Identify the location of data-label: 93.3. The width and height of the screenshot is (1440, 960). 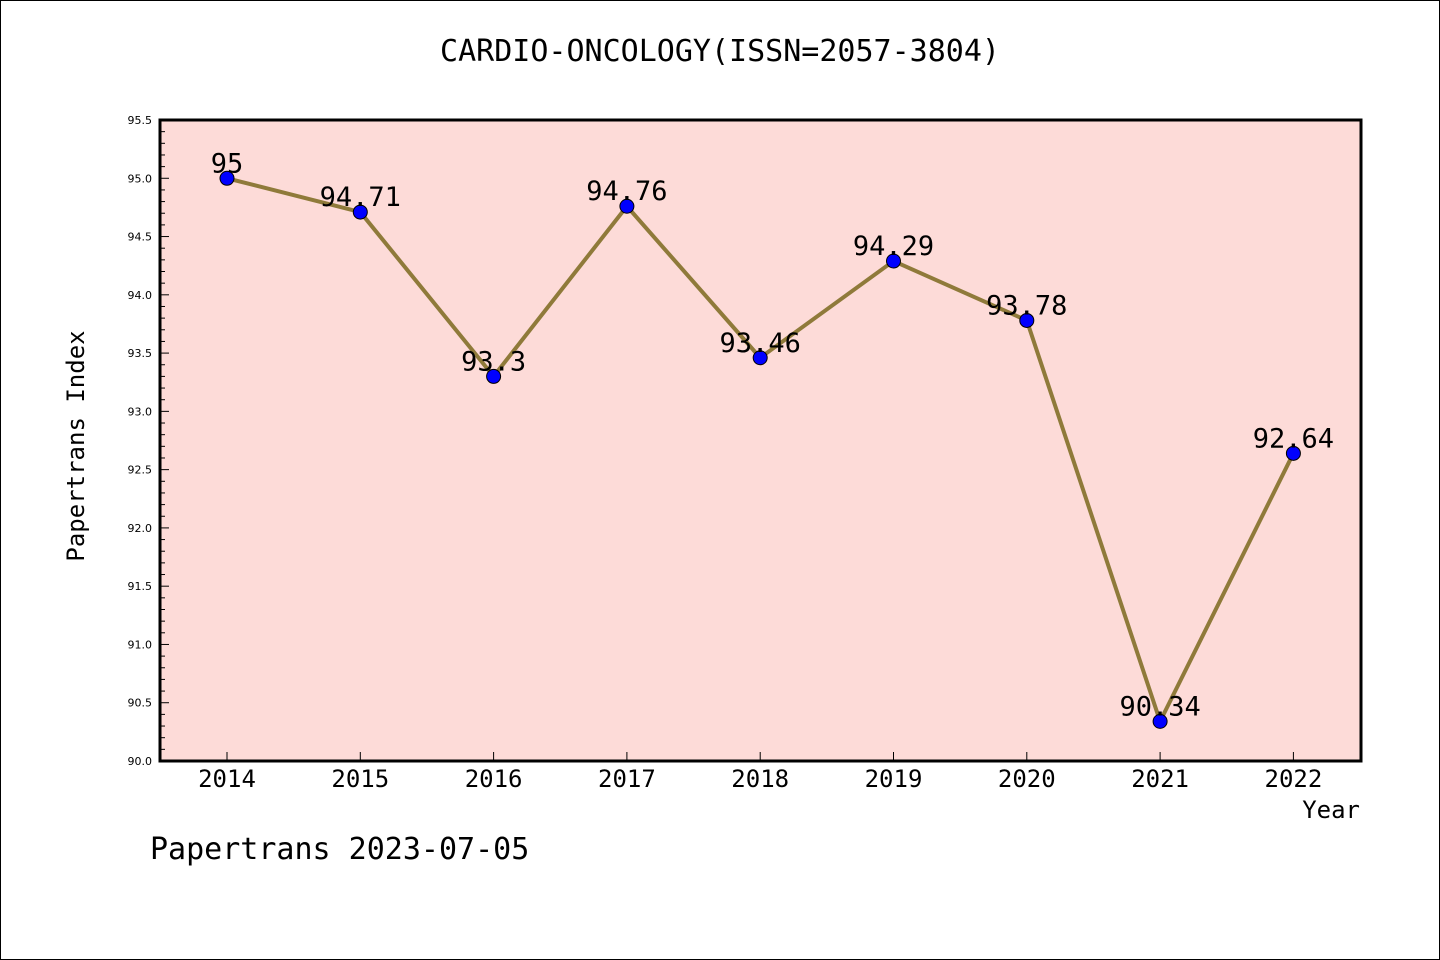
(493, 361).